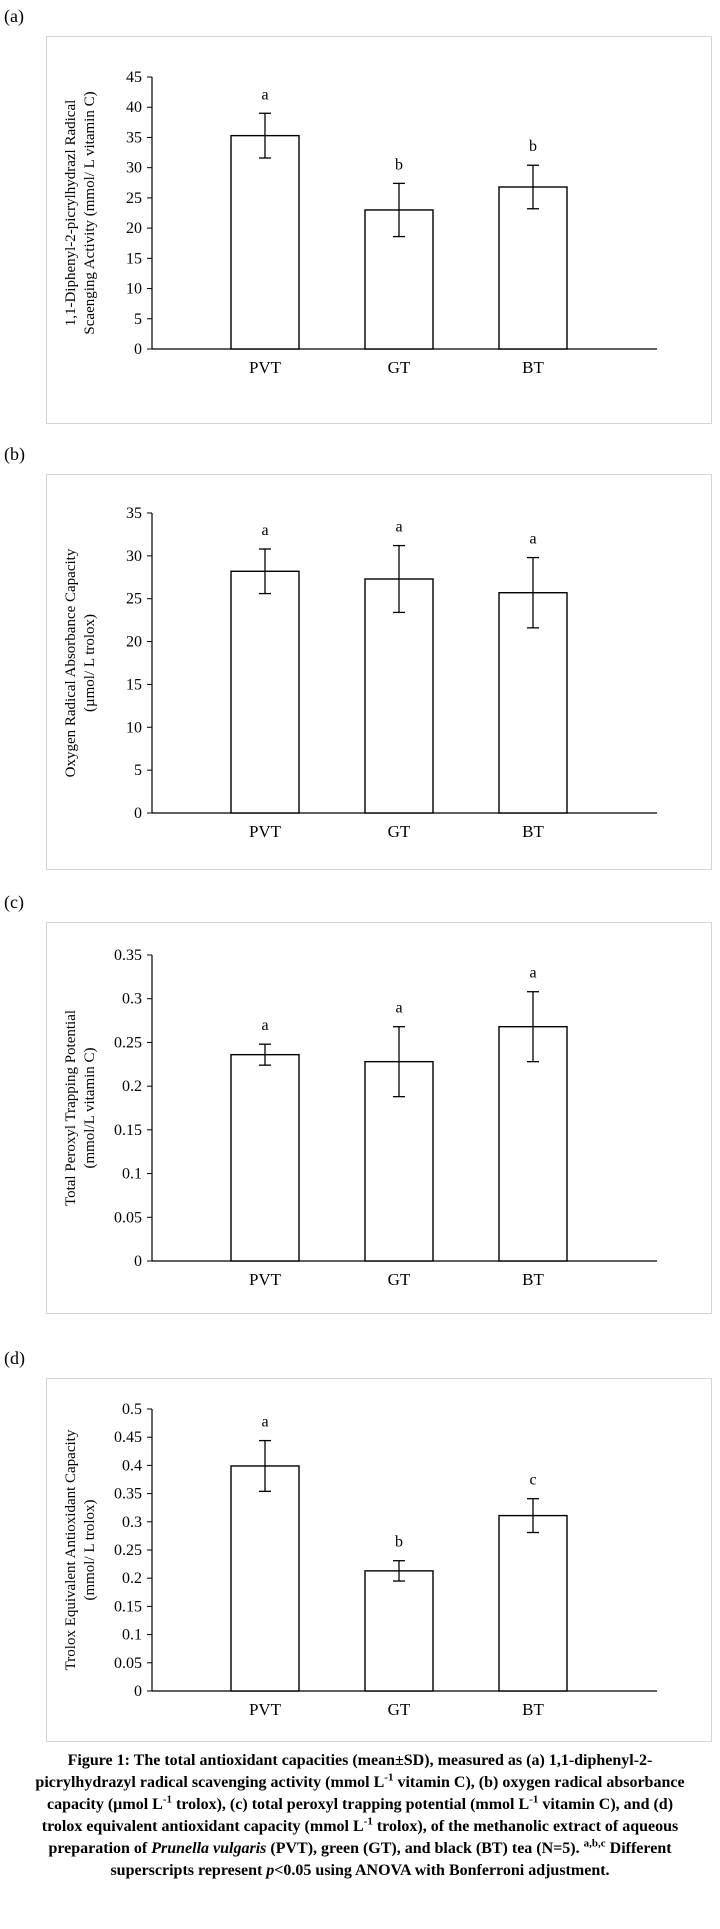 This screenshot has width=720, height=1929. Describe the element at coordinates (399, 1631) in the screenshot. I see `bar-gt` at that location.